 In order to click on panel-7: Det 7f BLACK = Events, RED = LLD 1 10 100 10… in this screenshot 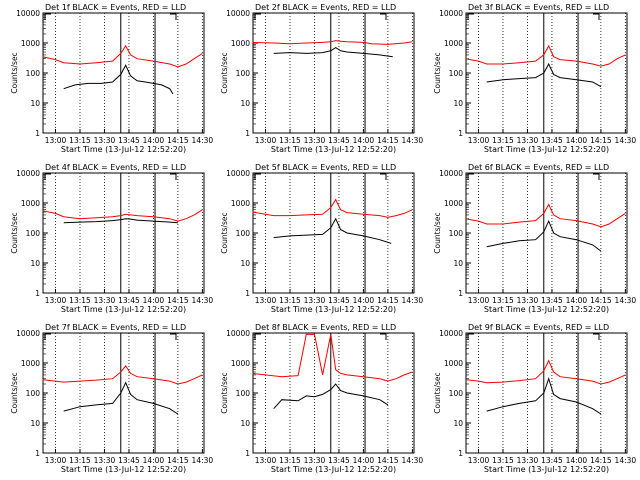, I will do `click(111, 398)`.